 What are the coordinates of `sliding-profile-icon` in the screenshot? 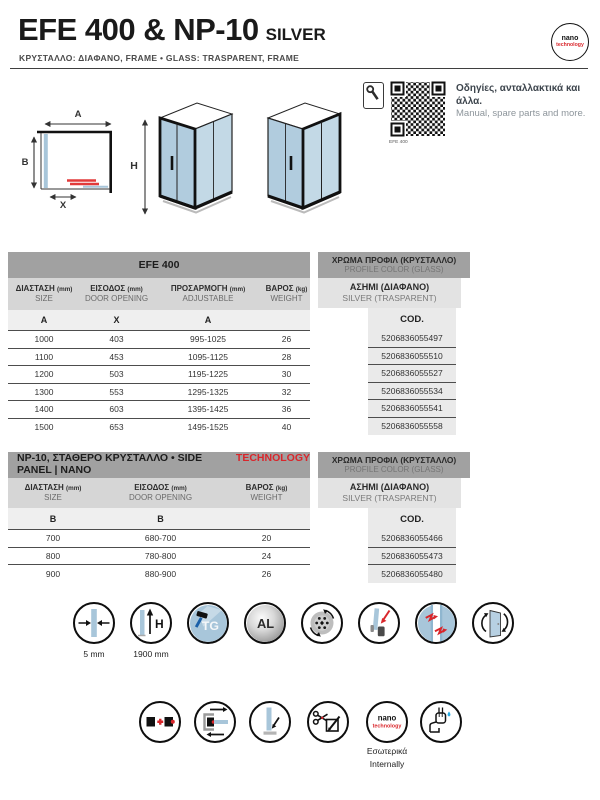 It's located at (215, 722).